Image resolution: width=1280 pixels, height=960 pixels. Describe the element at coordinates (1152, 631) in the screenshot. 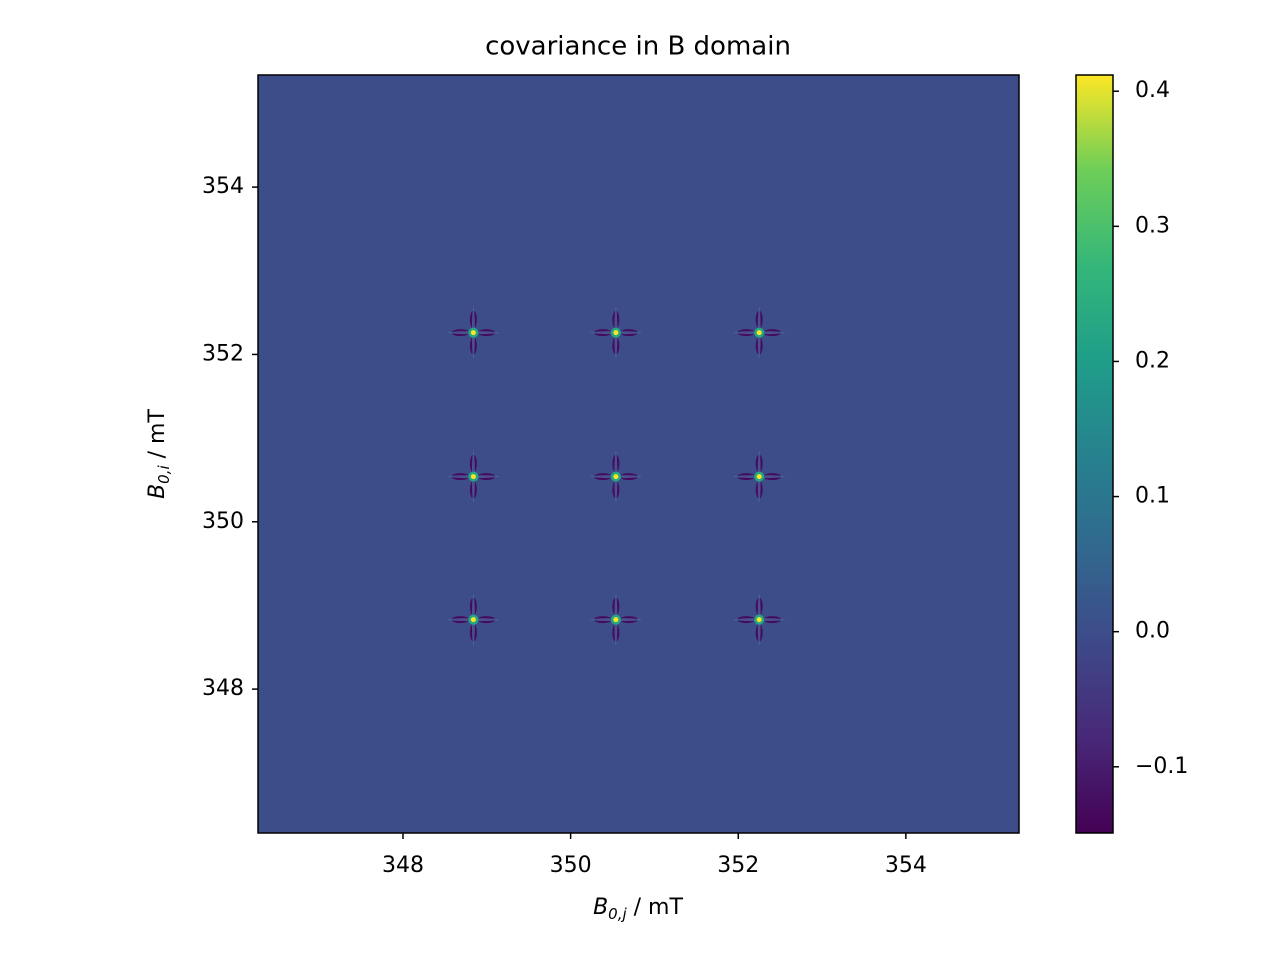

I see `colorbar-tick-label: 0.0` at that location.